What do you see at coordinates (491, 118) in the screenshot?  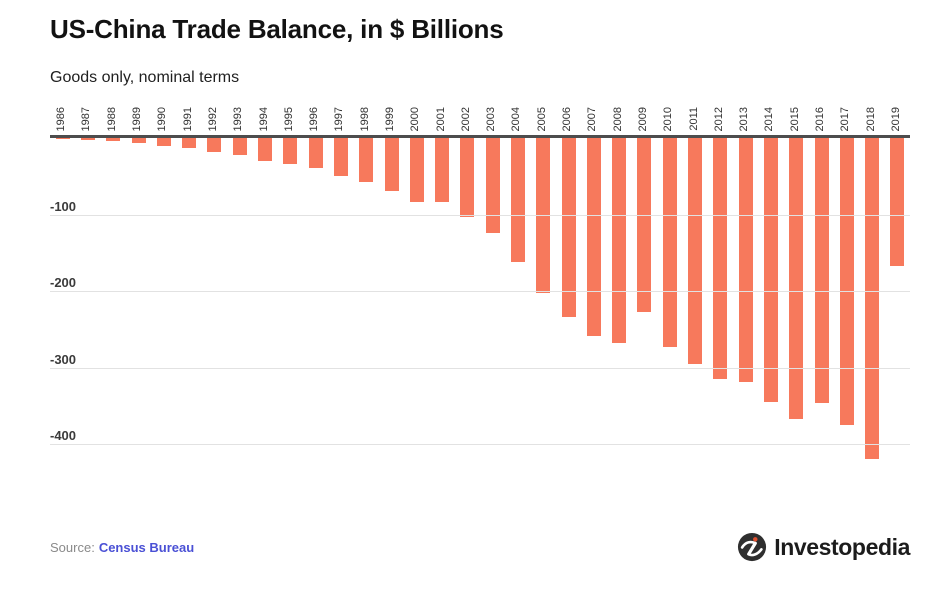 I see `x-tick-label-2003: 2003` at bounding box center [491, 118].